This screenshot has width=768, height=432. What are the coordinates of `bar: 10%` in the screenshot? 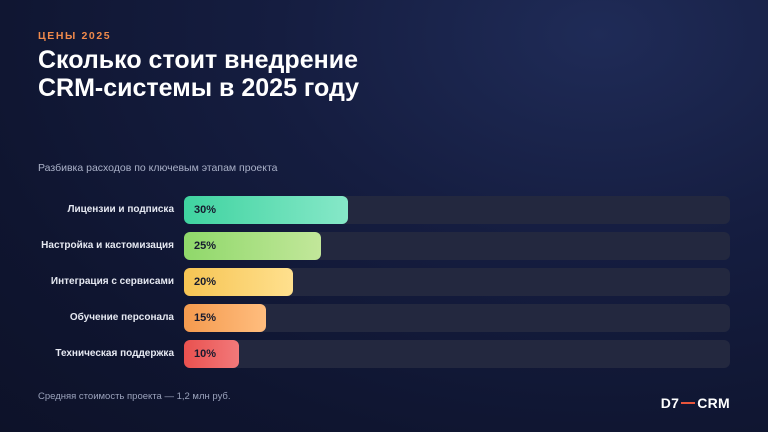 It's located at (211, 354).